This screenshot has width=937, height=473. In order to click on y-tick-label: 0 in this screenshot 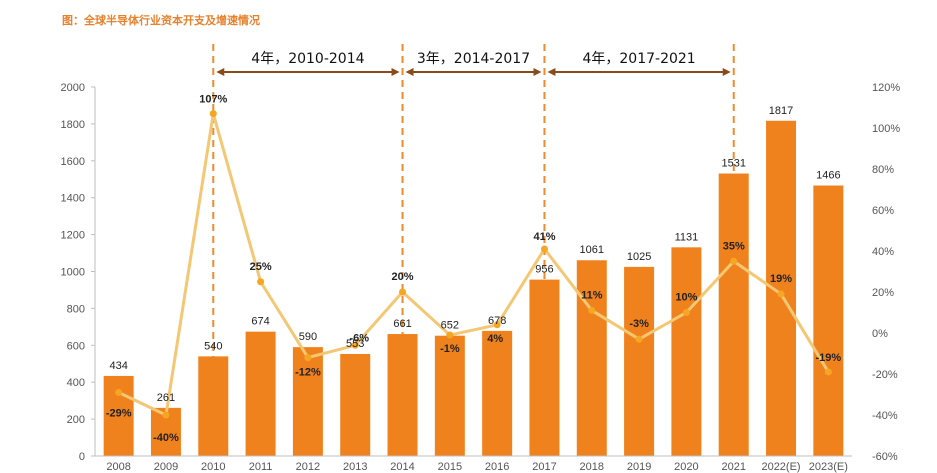, I will do `click(82, 457)`.